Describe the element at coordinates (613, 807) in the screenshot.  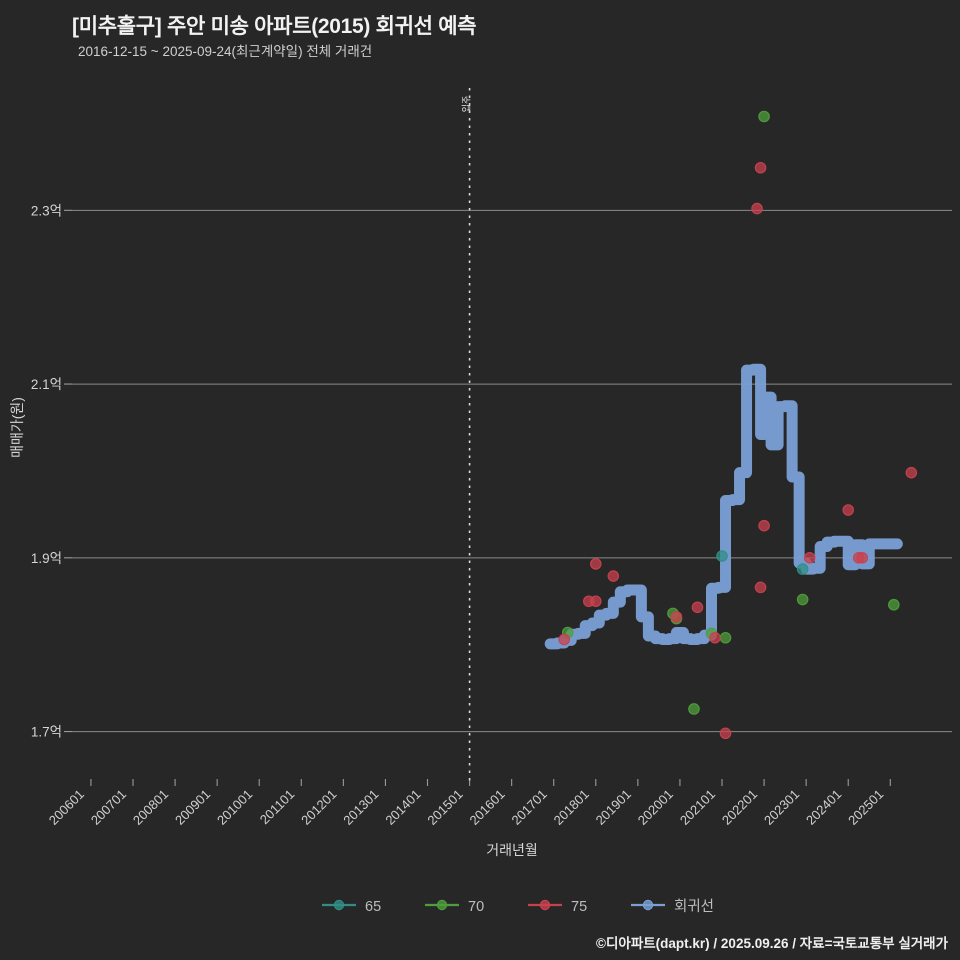
I see `x-tick-label: 201901` at that location.